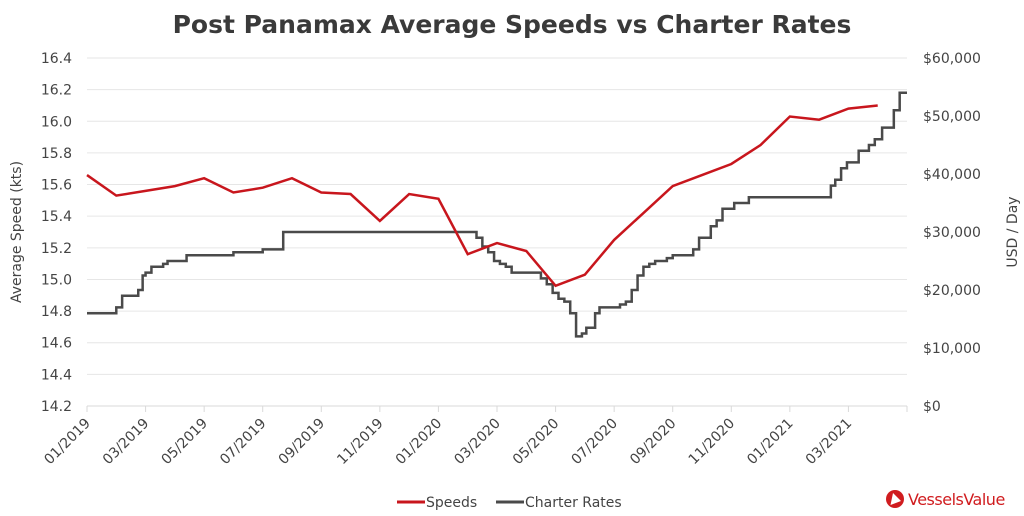 The height and width of the screenshot is (516, 1024). I want to click on y-tick-label: 14.8, so click(56, 312).